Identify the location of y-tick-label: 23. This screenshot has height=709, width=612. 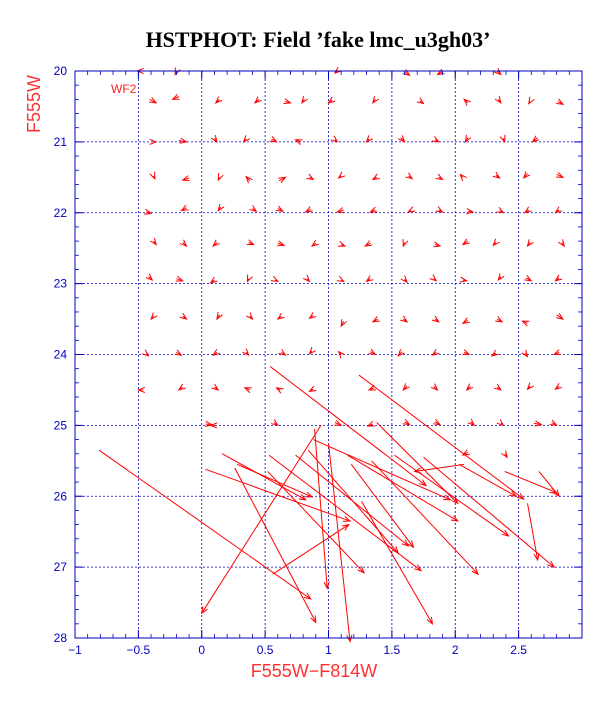
(61, 284).